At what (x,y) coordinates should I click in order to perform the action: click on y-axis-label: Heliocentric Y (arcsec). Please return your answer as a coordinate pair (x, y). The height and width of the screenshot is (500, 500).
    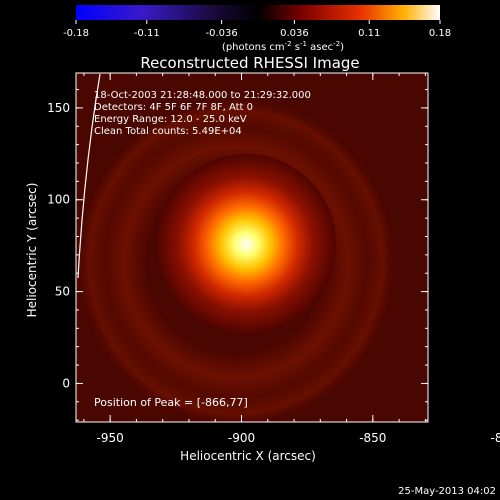
    Looking at the image, I should click on (32, 250).